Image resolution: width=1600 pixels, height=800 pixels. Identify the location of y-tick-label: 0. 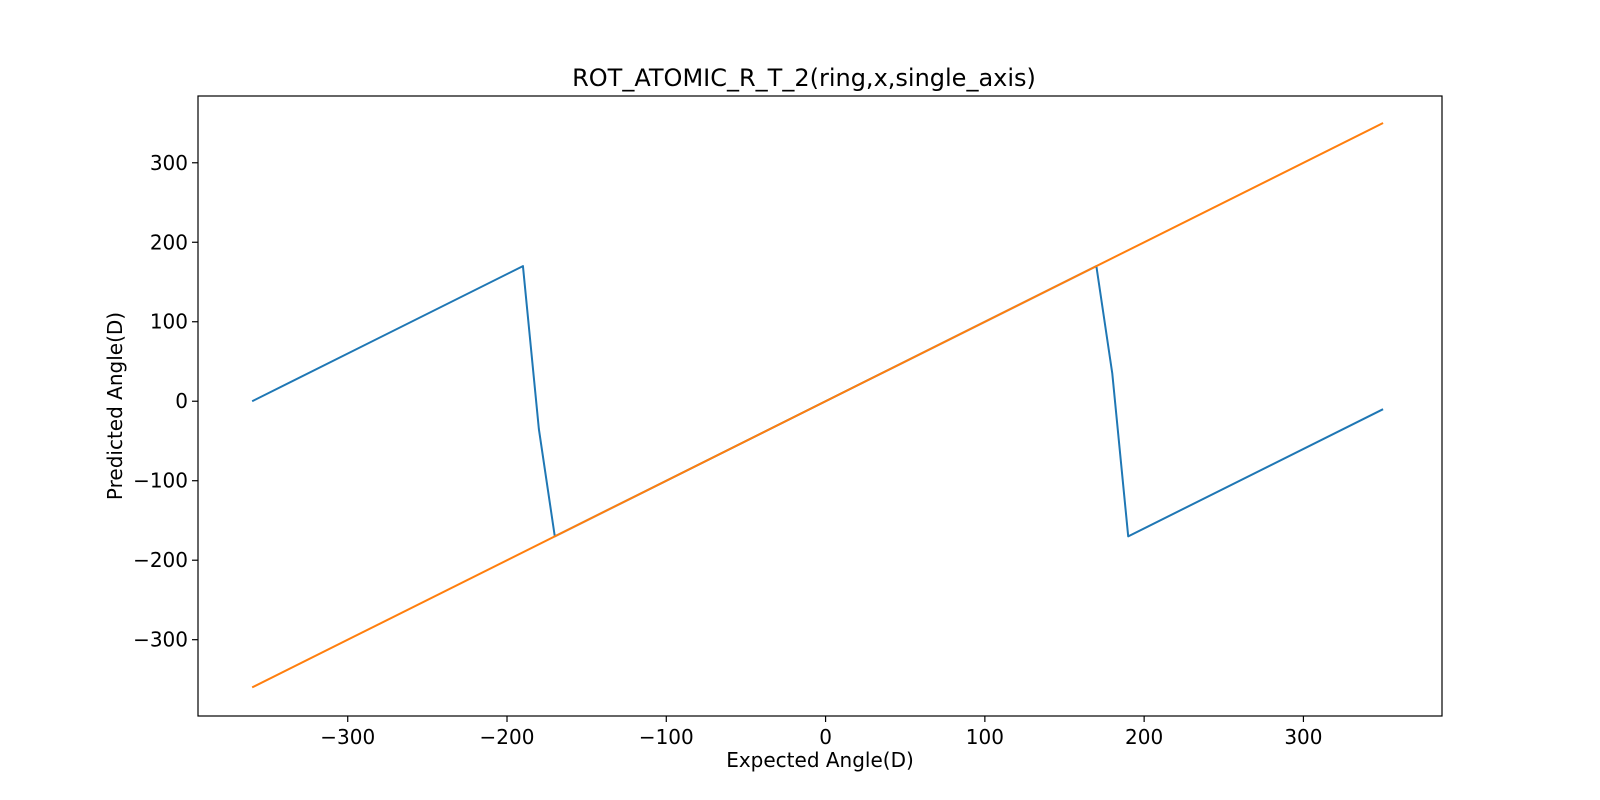
(181, 401).